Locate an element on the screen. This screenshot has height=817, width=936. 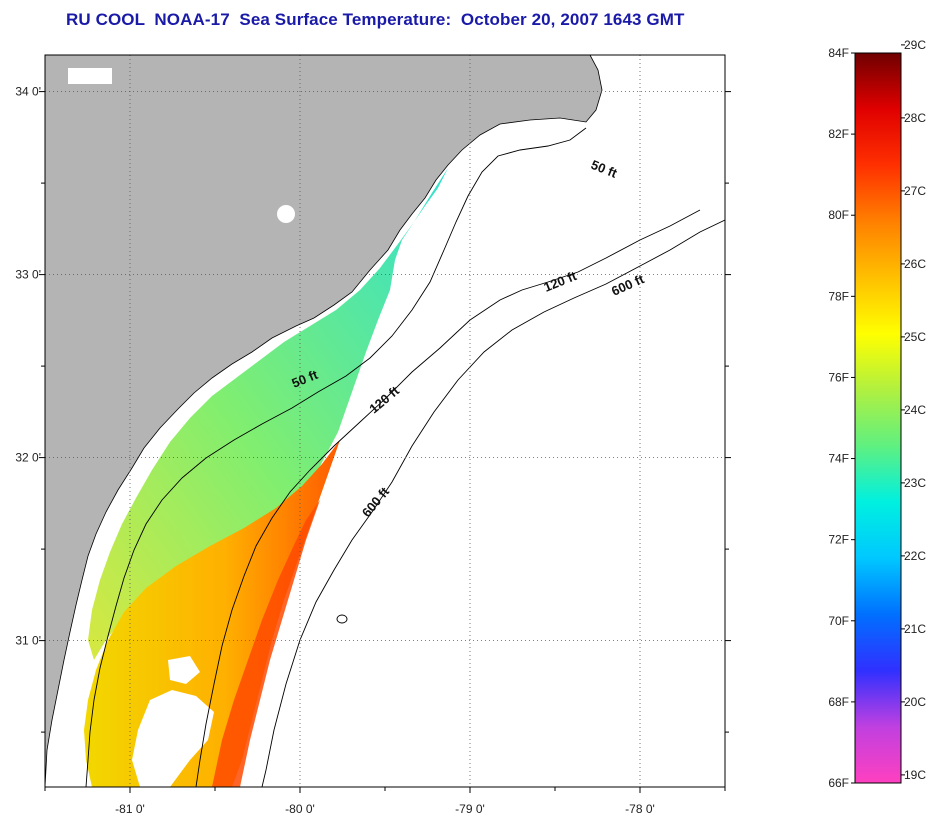
colorbar-c-label: 24C is located at coordinates (915, 410).